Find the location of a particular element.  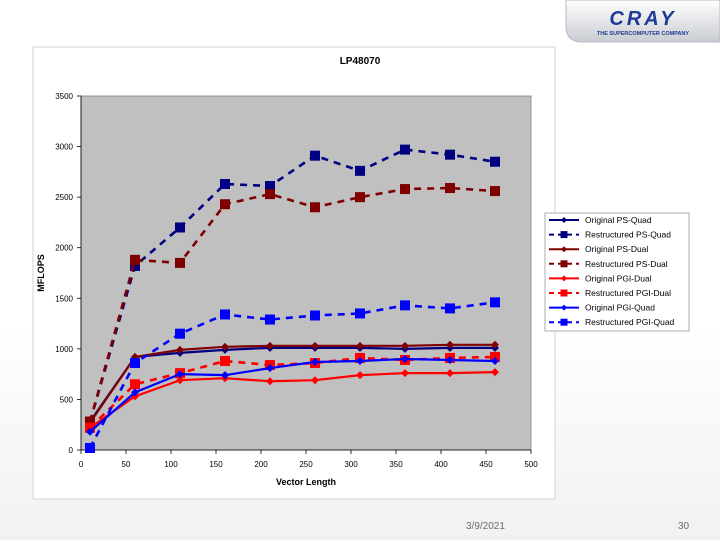

x-tick-label: 200 is located at coordinates (261, 464).